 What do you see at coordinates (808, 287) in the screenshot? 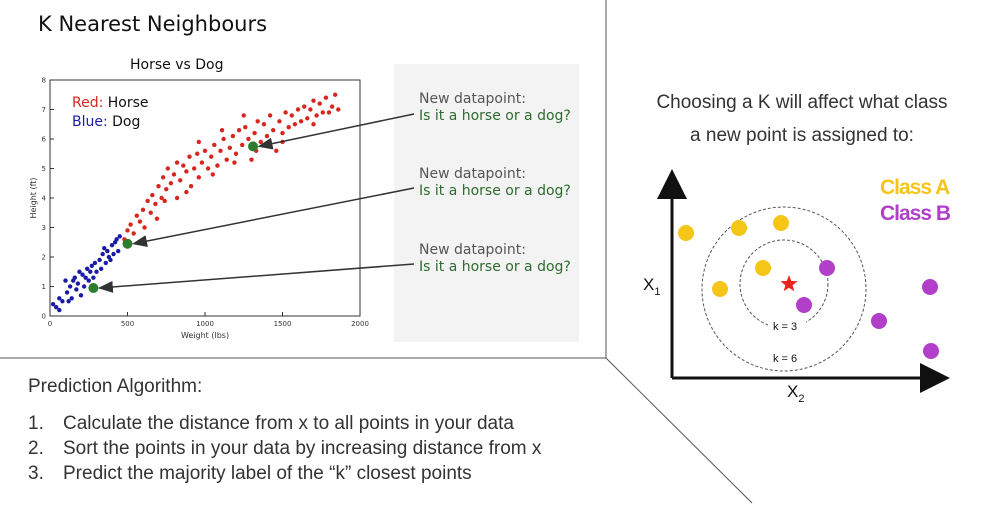
I see `knn-points` at bounding box center [808, 287].